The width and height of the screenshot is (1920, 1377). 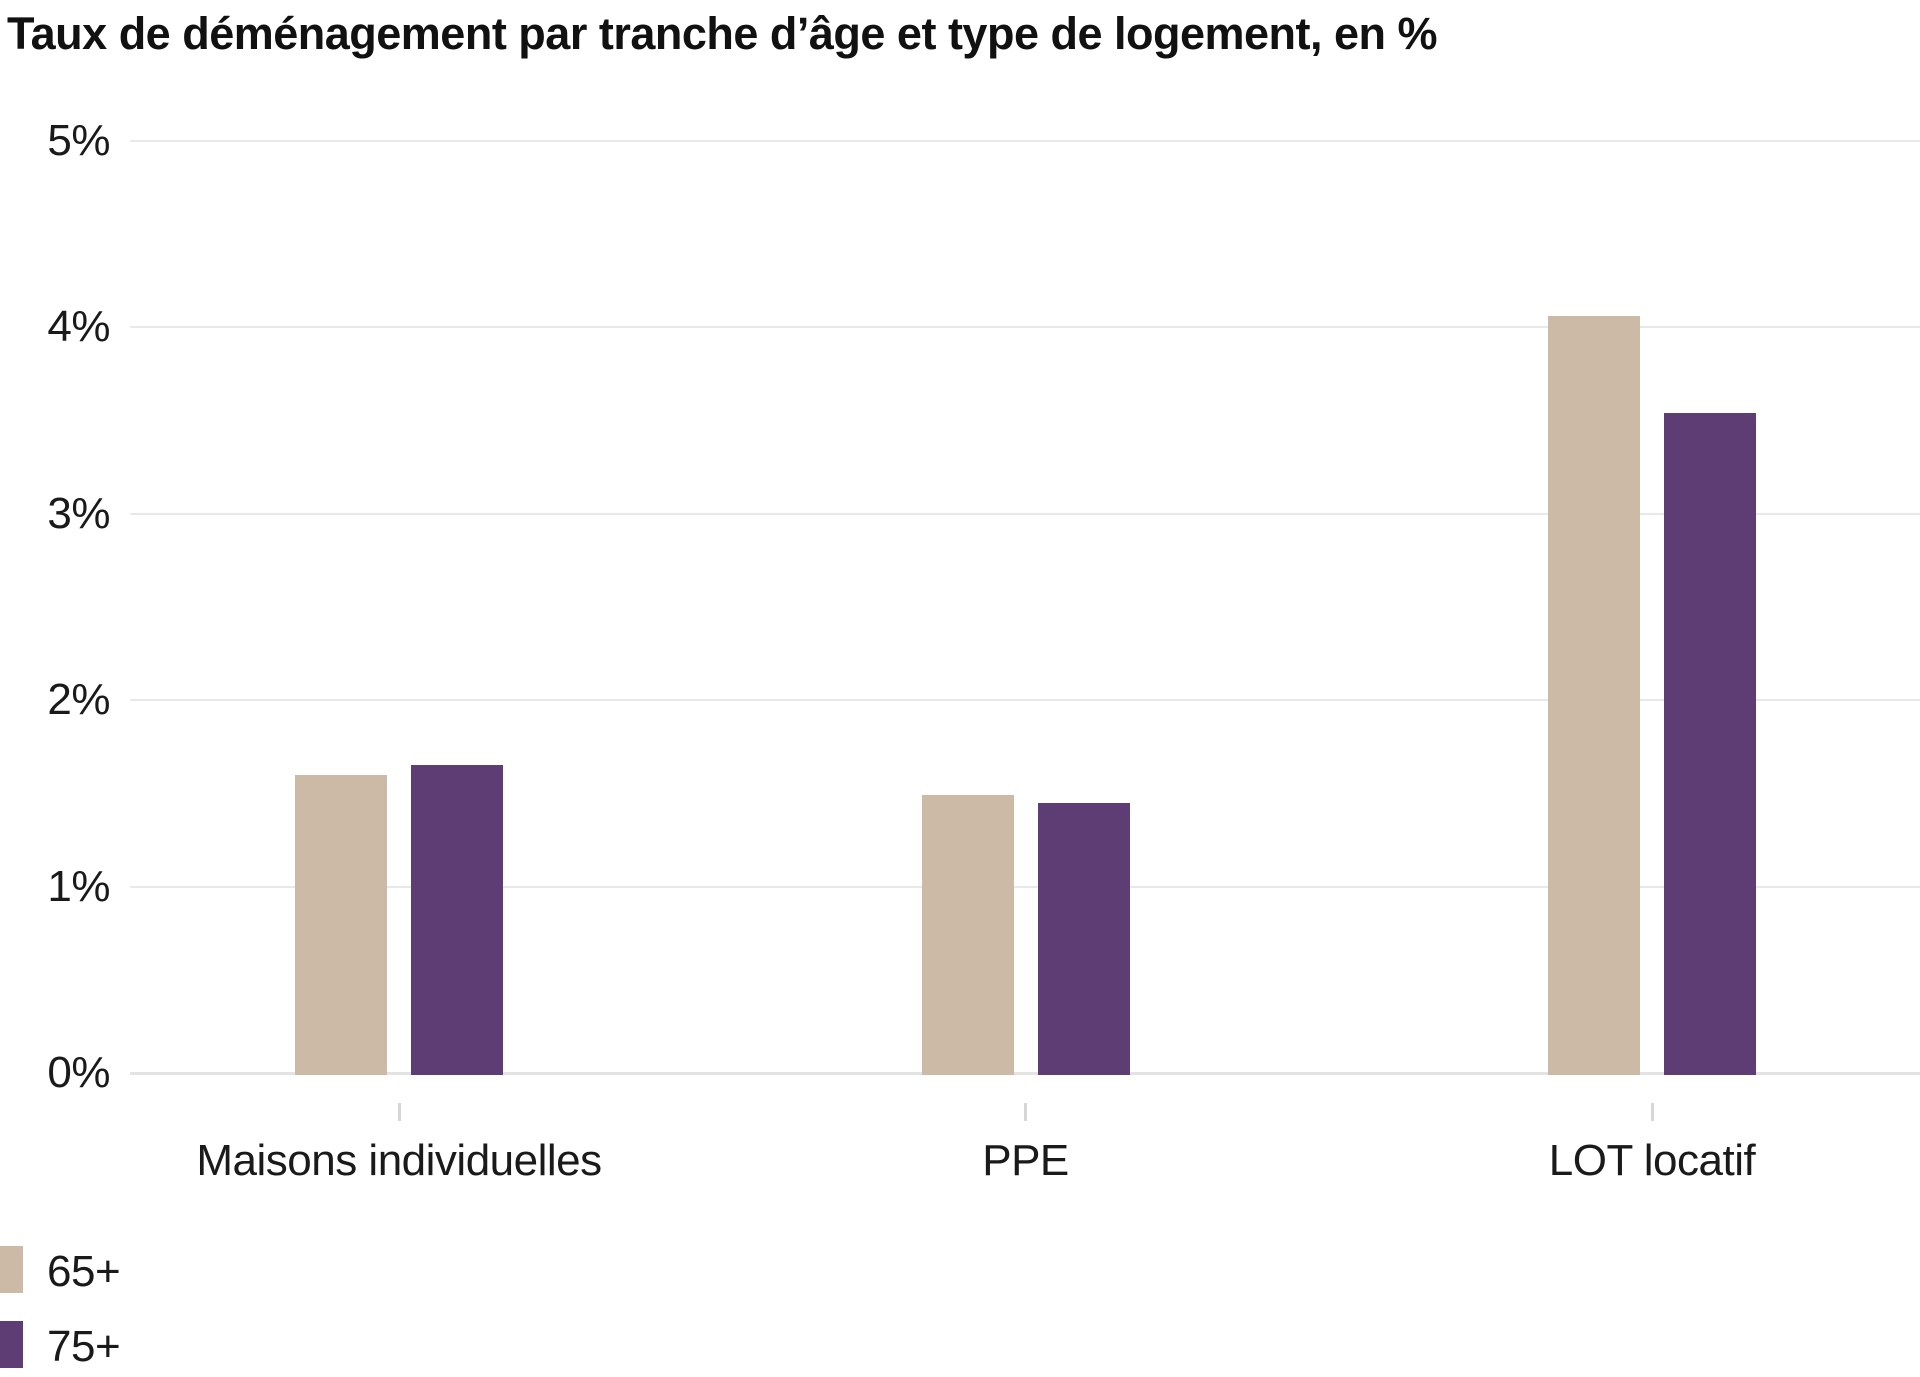 What do you see at coordinates (1652, 1112) in the screenshot?
I see `x-tick-lot-locatif` at bounding box center [1652, 1112].